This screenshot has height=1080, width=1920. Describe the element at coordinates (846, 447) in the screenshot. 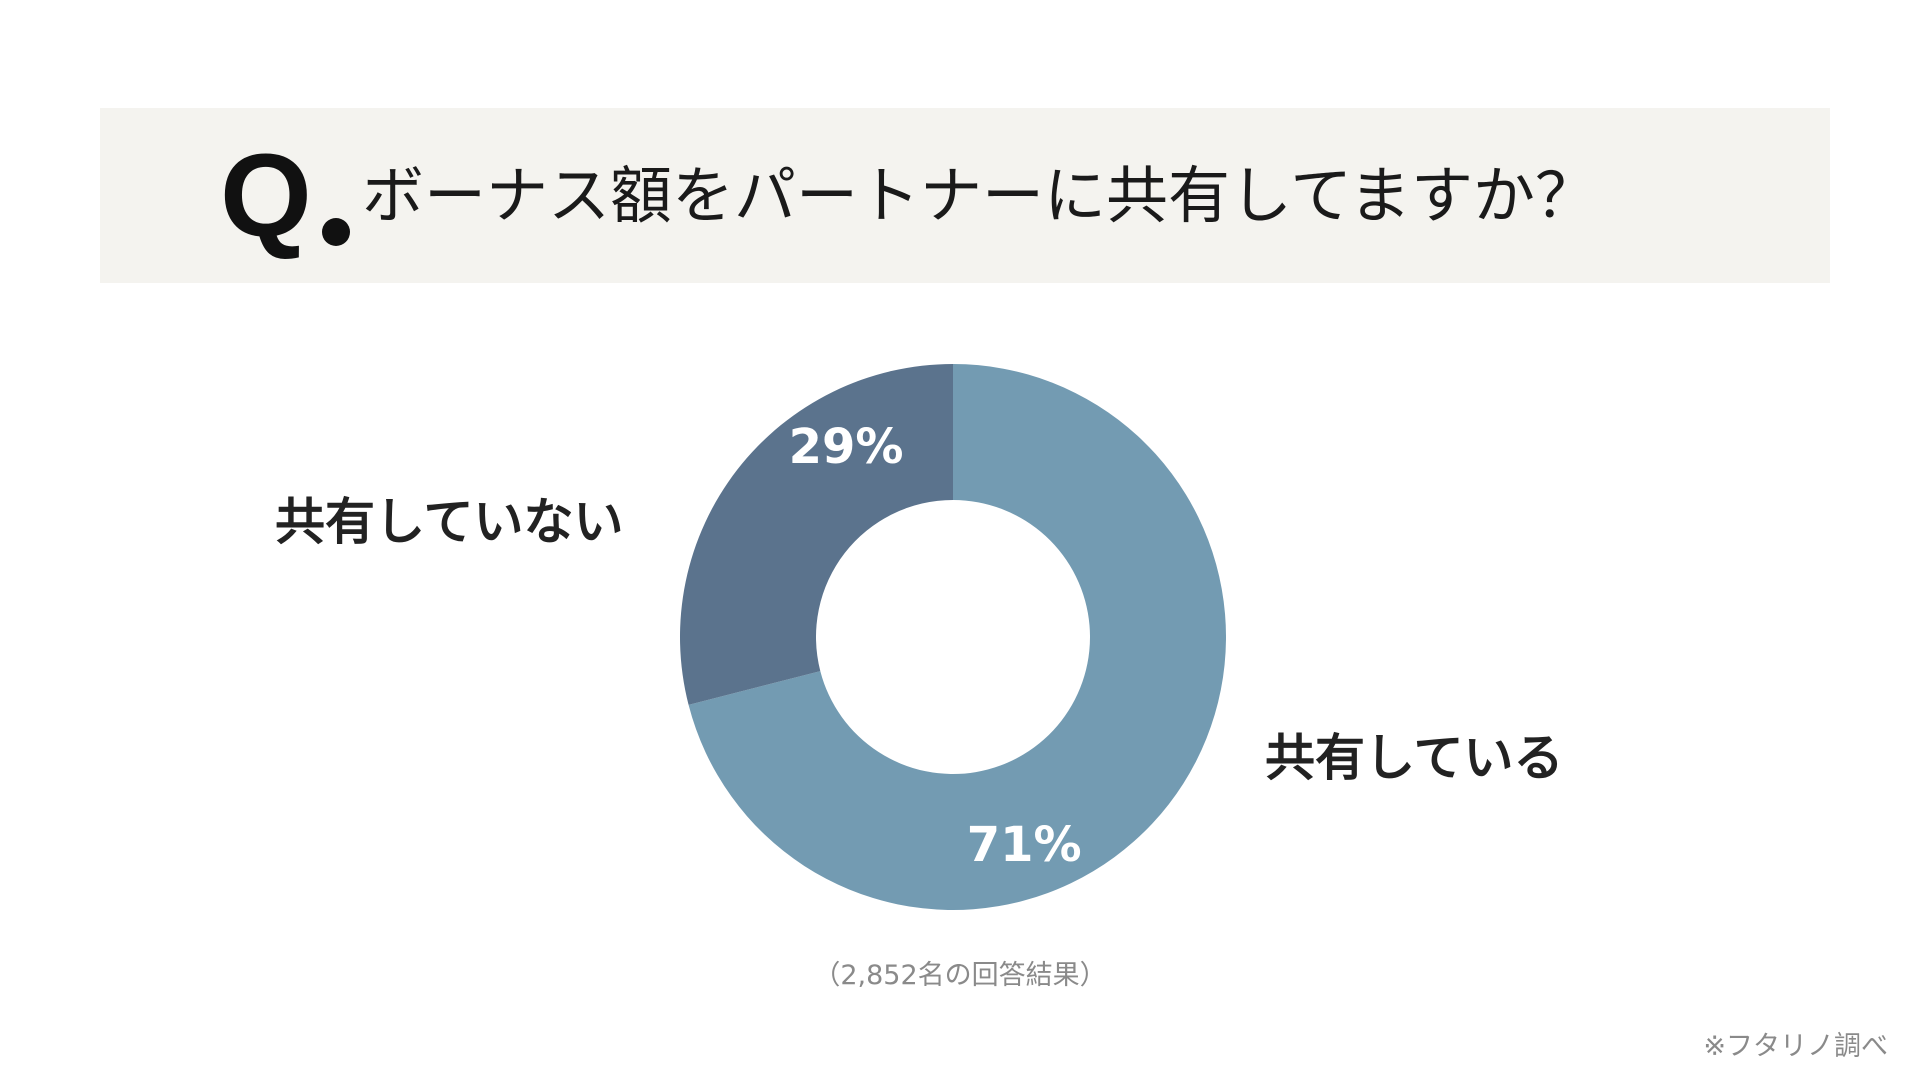

I see `slice-label-not-shared: 29%` at that location.